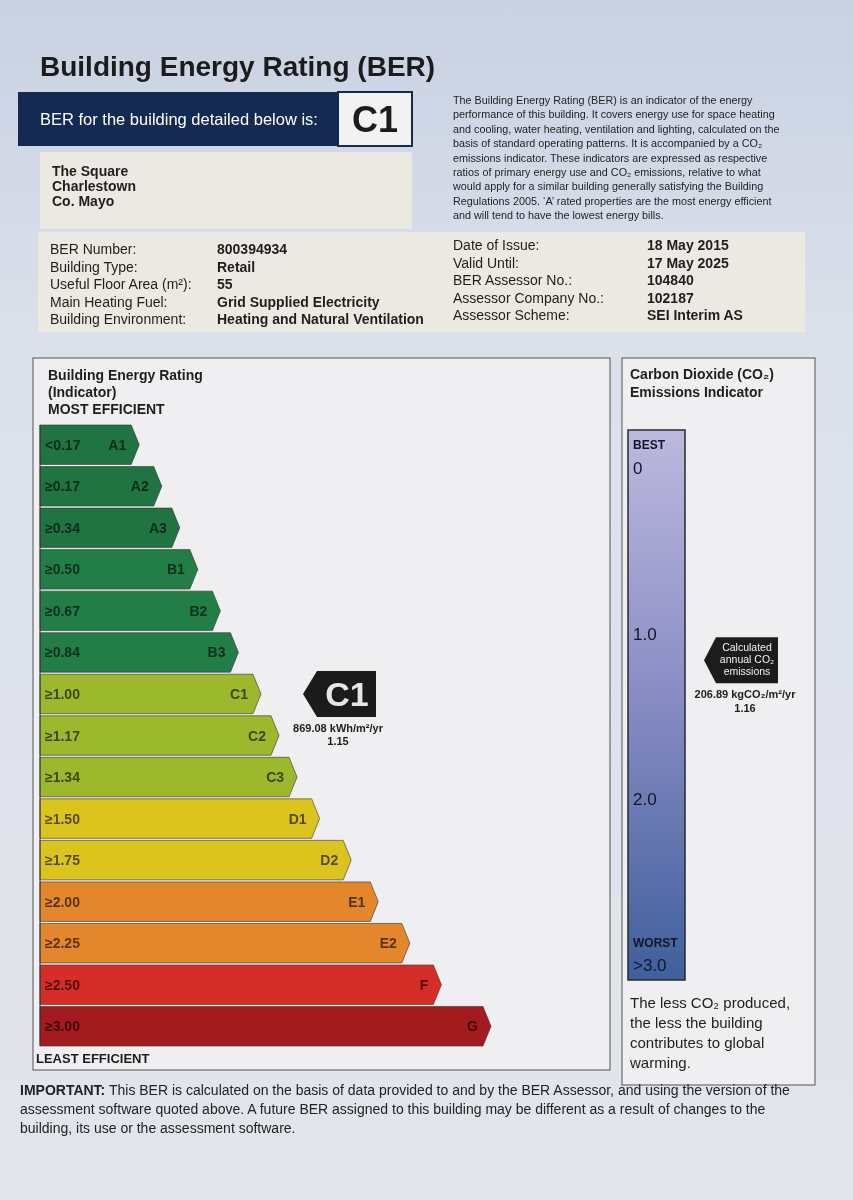 This screenshot has width=853, height=1200. I want to click on text: Co. Mayo, so click(83, 201).